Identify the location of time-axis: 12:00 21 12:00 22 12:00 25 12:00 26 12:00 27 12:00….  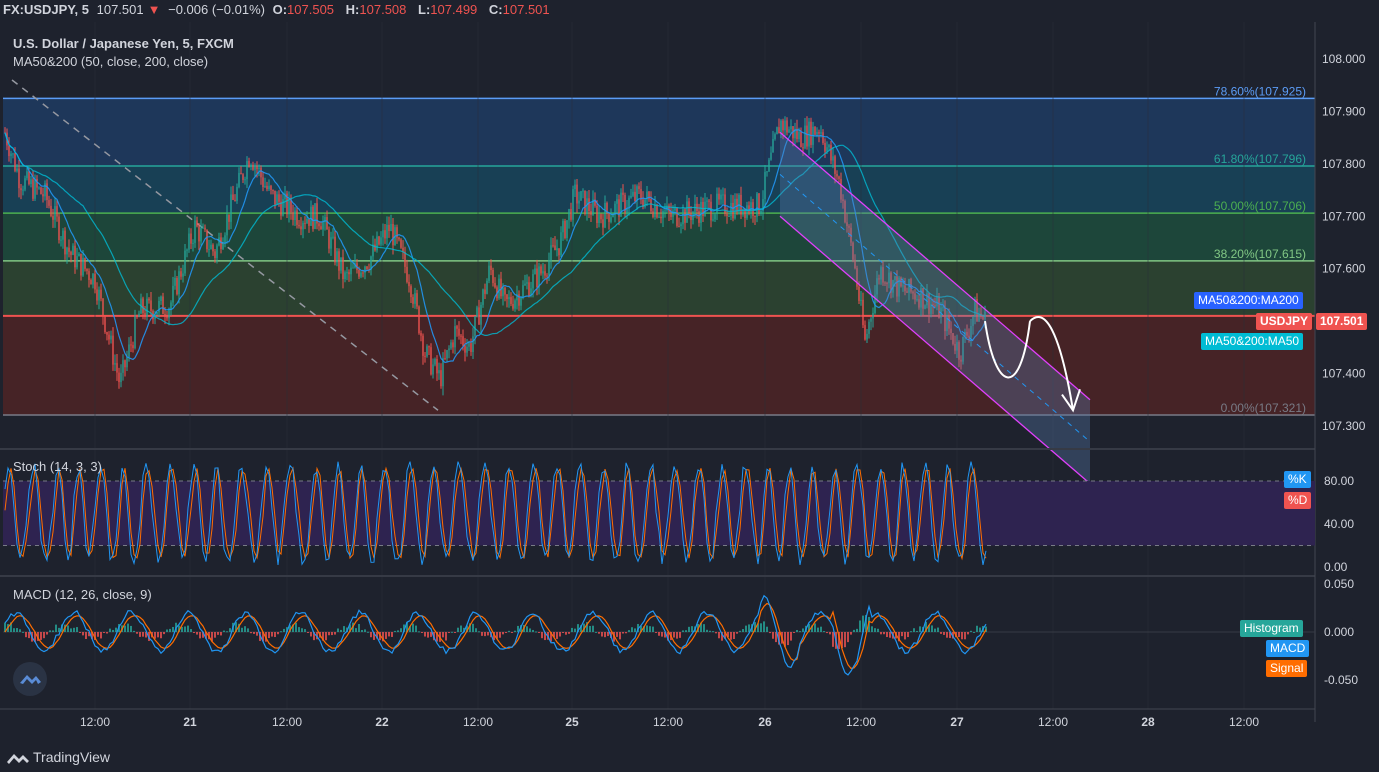
(669, 722).